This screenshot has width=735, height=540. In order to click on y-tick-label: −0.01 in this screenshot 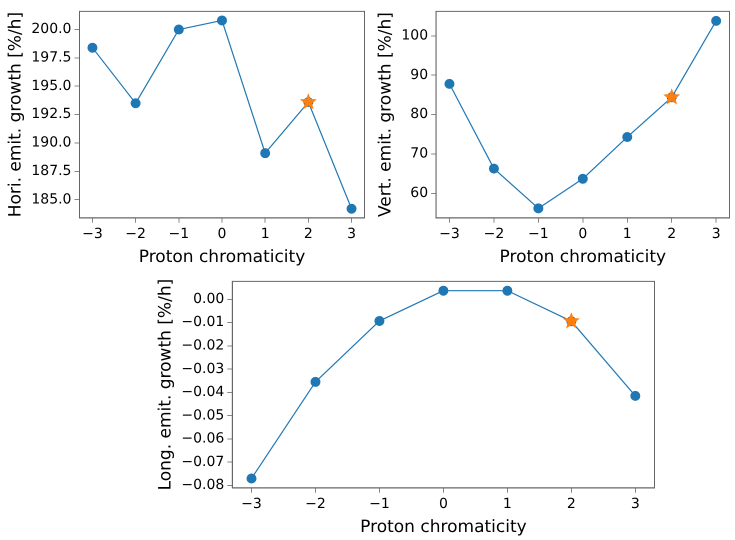, I will do `click(202, 322)`.